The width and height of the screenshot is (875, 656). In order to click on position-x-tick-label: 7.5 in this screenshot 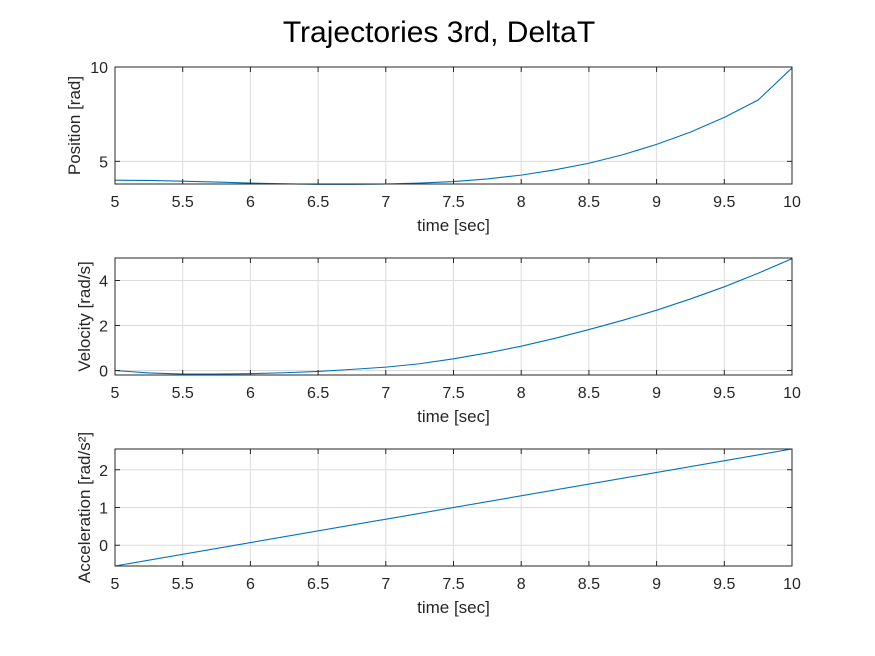, I will do `click(453, 202)`.